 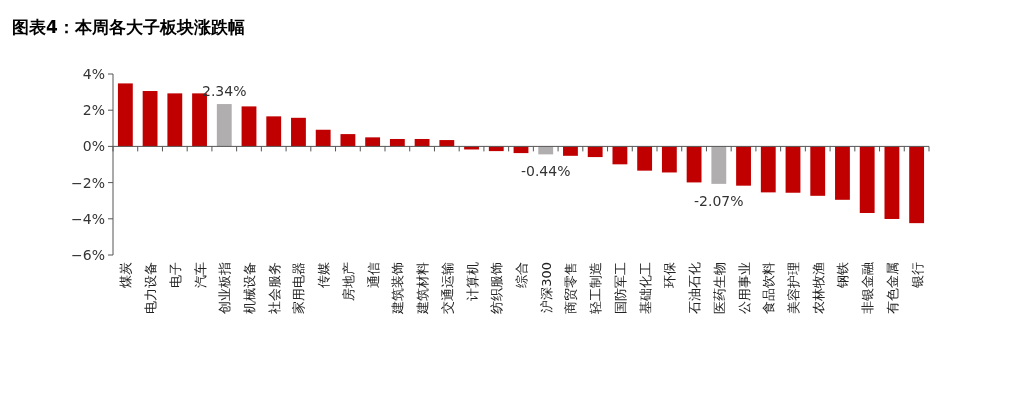 What do you see at coordinates (93, 110) in the screenshot?
I see `y-tick-label: 2%` at bounding box center [93, 110].